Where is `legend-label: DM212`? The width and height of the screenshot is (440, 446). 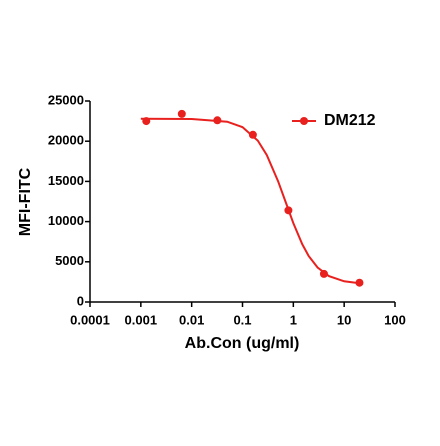 legend-label: DM212 is located at coordinates (350, 120).